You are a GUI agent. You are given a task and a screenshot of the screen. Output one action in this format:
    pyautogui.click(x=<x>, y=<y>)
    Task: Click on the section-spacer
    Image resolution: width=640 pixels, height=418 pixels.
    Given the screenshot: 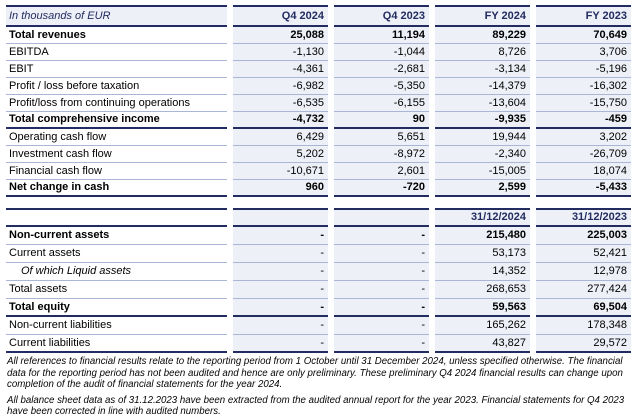 What is the action you would take?
    pyautogui.click(x=320, y=202)
    